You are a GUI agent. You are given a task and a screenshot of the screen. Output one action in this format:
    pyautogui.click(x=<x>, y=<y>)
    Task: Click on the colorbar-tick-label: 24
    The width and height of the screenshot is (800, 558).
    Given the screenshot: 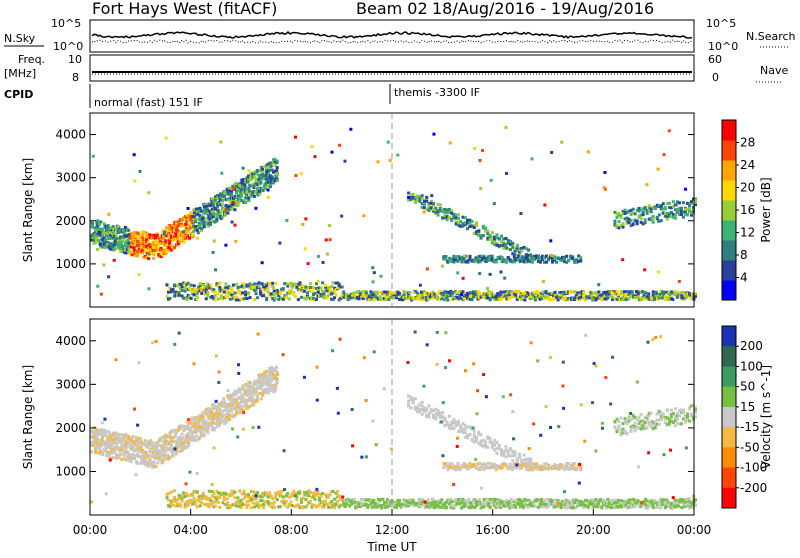 What is the action you would take?
    pyautogui.click(x=747, y=165)
    